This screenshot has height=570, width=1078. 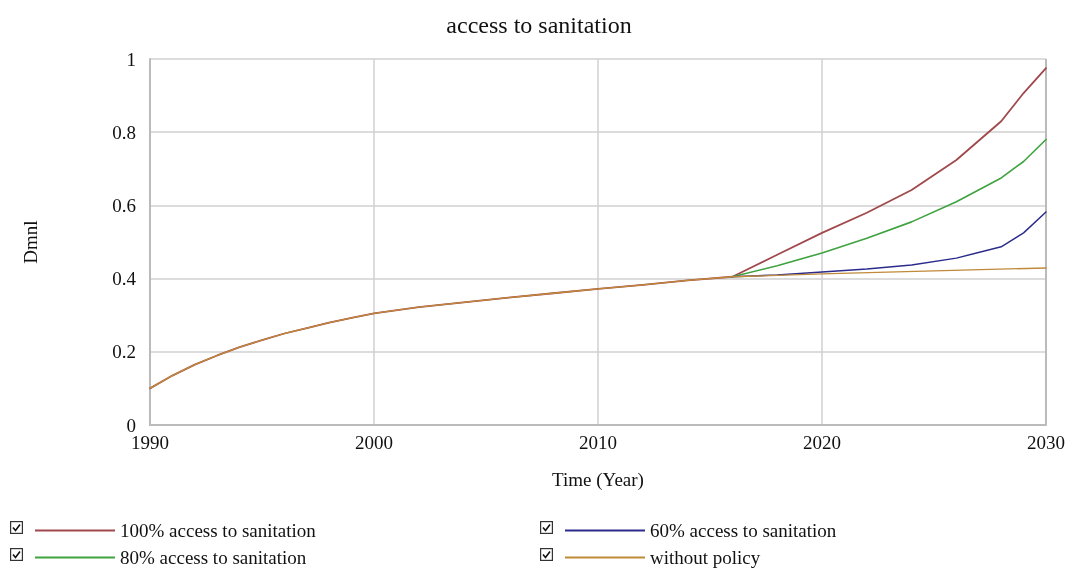 What do you see at coordinates (124, 279) in the screenshot?
I see `y-tick-label: 0.4` at bounding box center [124, 279].